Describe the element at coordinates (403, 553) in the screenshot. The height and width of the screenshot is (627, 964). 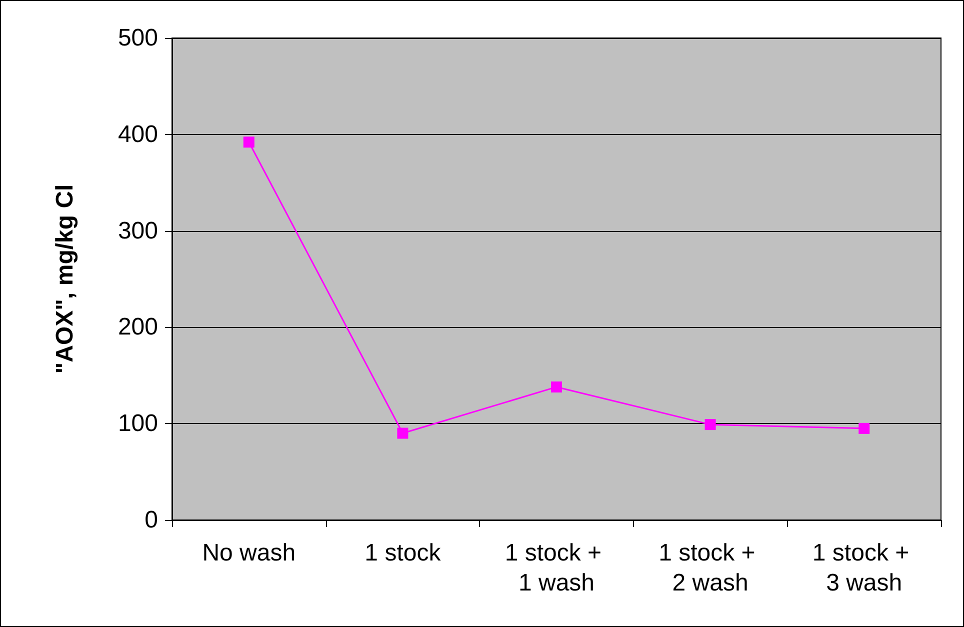
I see `x-tick-label: 1 stock` at that location.